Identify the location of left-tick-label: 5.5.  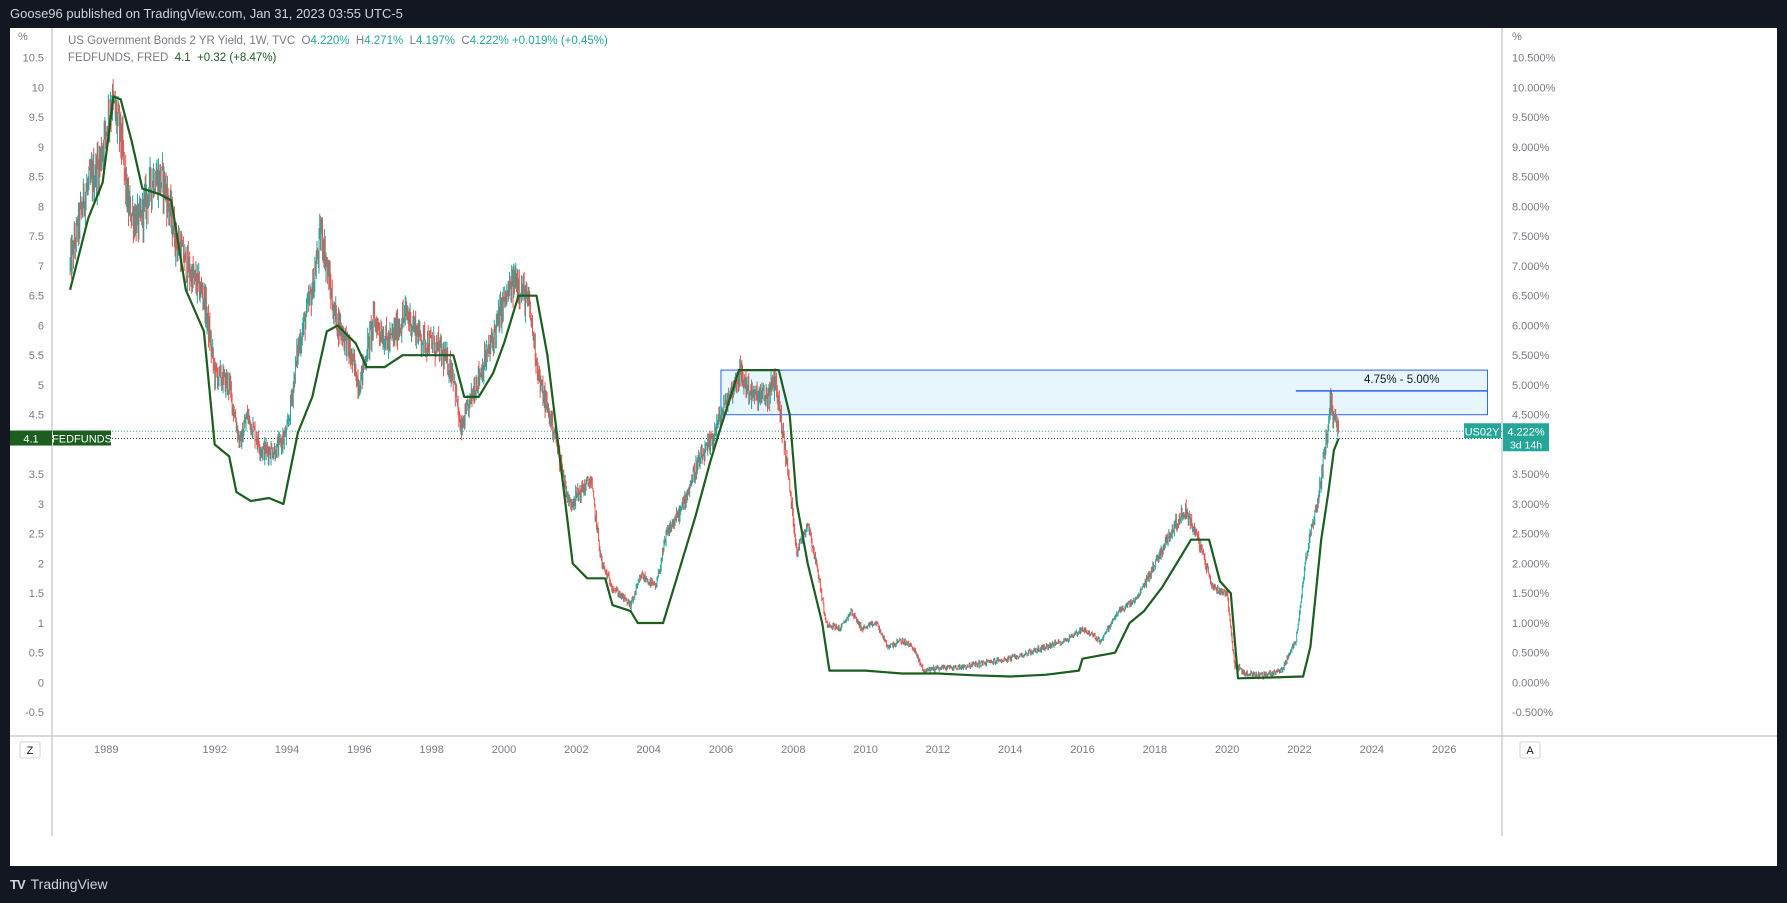
(36, 356).